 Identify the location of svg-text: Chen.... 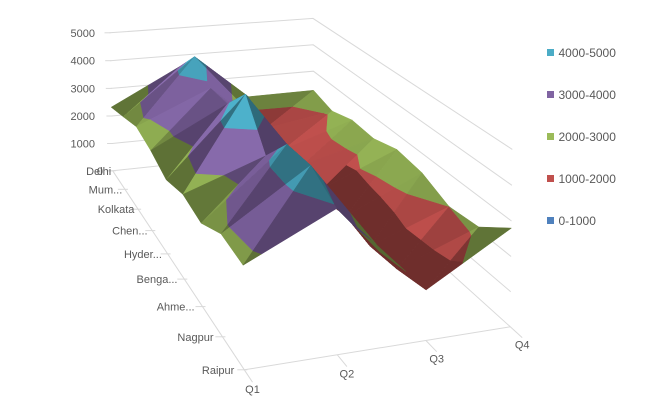
(129, 232).